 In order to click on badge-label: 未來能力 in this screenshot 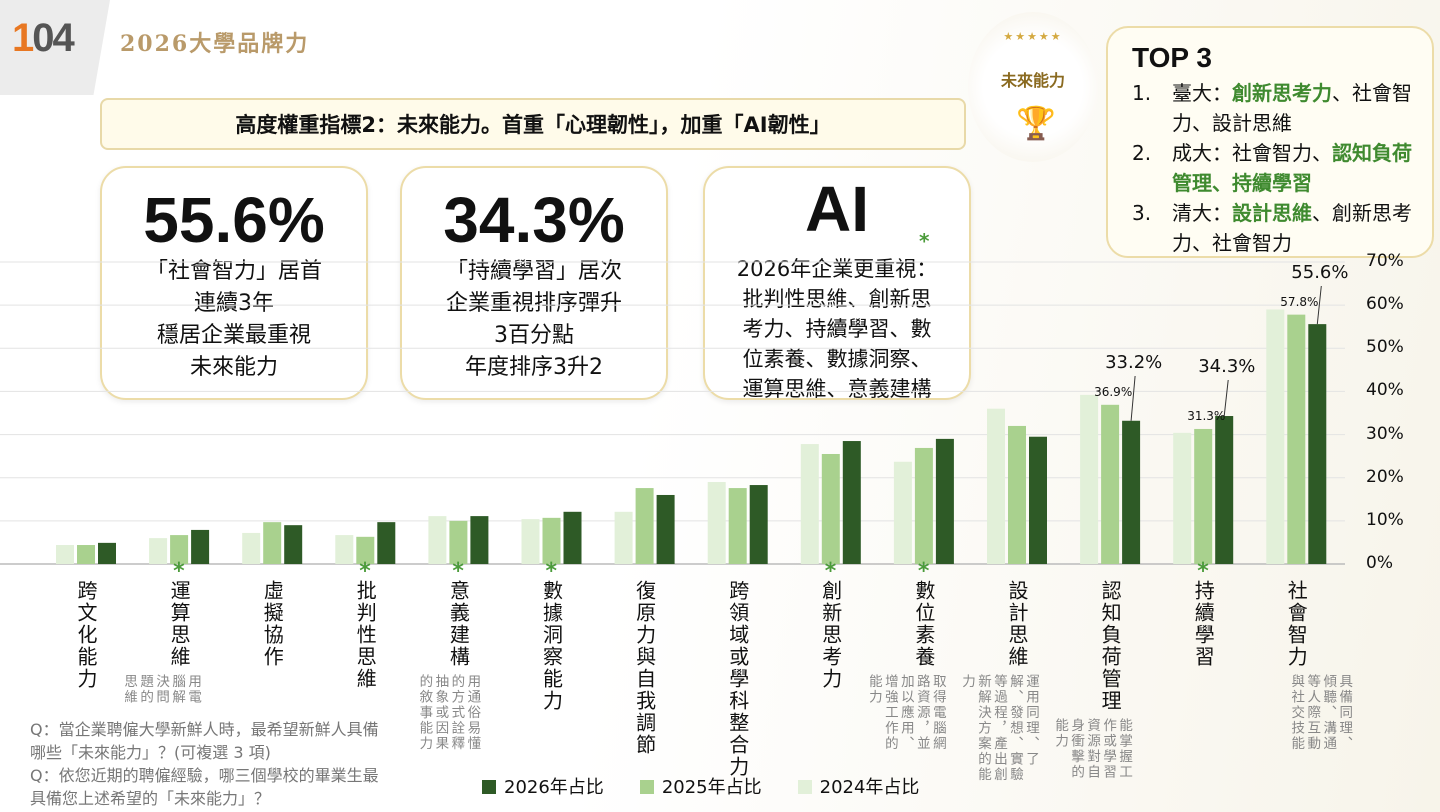, I will do `click(1032, 80)`.